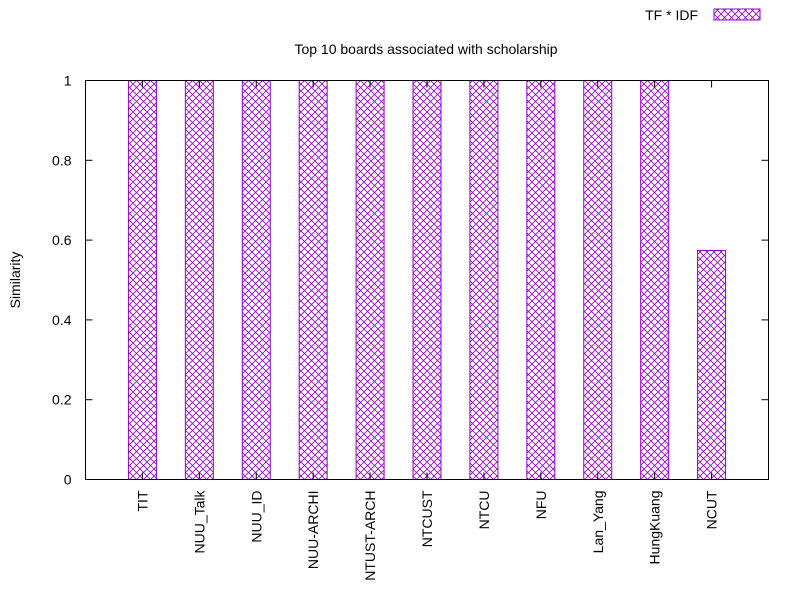  I want to click on bar-ntcu, so click(484, 280).